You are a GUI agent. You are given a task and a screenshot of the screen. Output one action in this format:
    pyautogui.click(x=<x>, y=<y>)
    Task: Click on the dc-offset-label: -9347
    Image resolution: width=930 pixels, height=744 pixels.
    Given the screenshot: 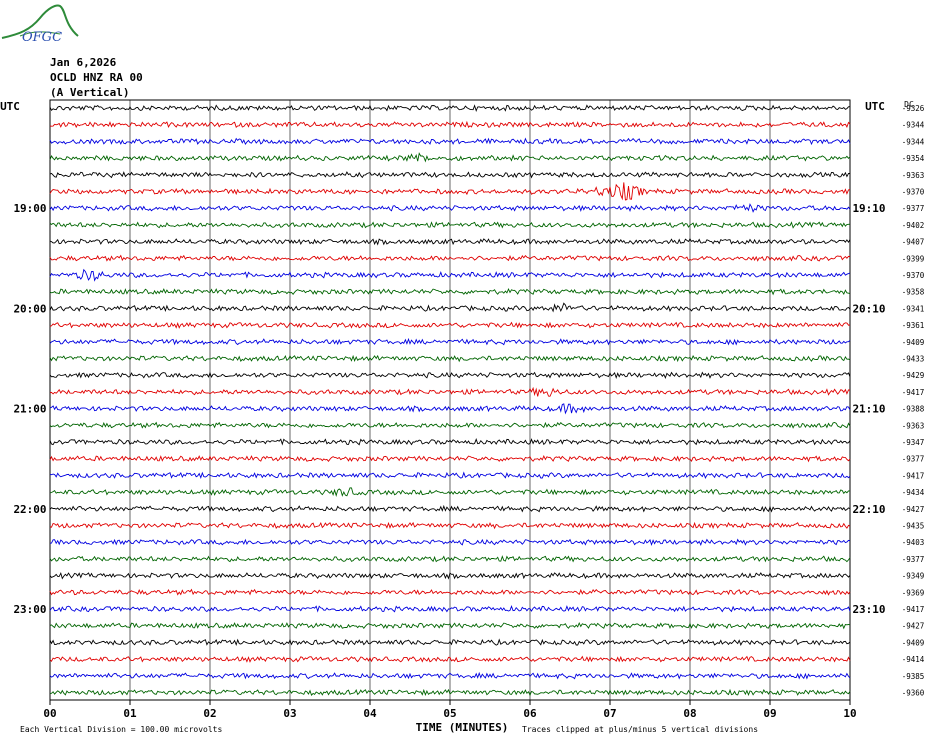 What is the action you would take?
    pyautogui.click(x=913, y=442)
    